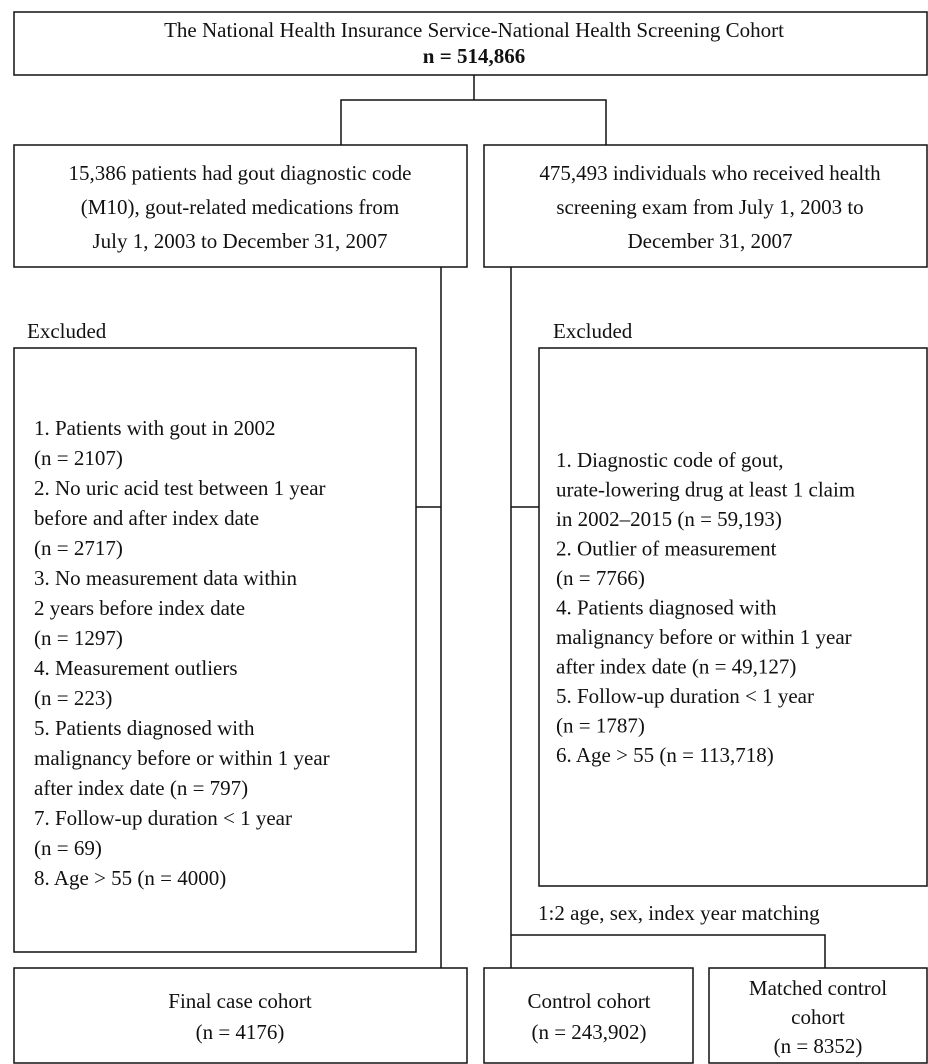  I want to click on box-text: (n = 1787), so click(600, 725).